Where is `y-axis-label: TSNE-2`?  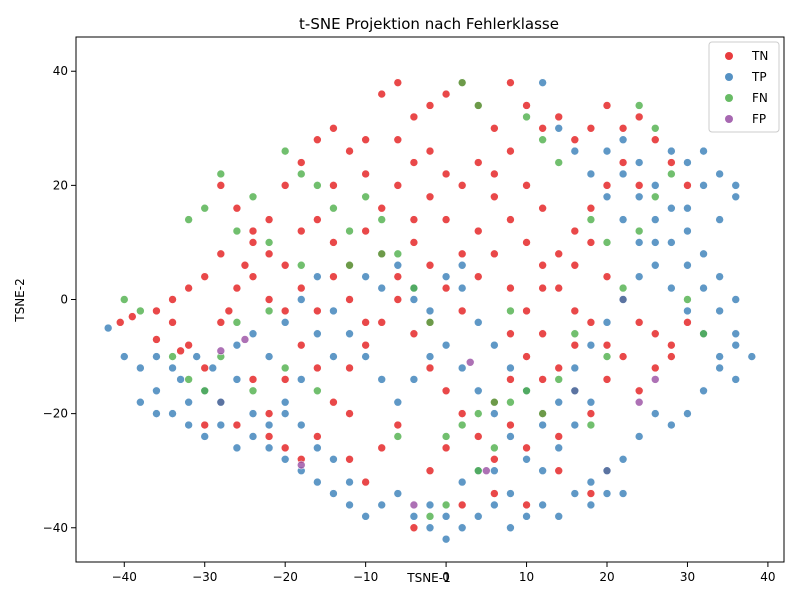 y-axis-label: TSNE-2 is located at coordinates (20, 300).